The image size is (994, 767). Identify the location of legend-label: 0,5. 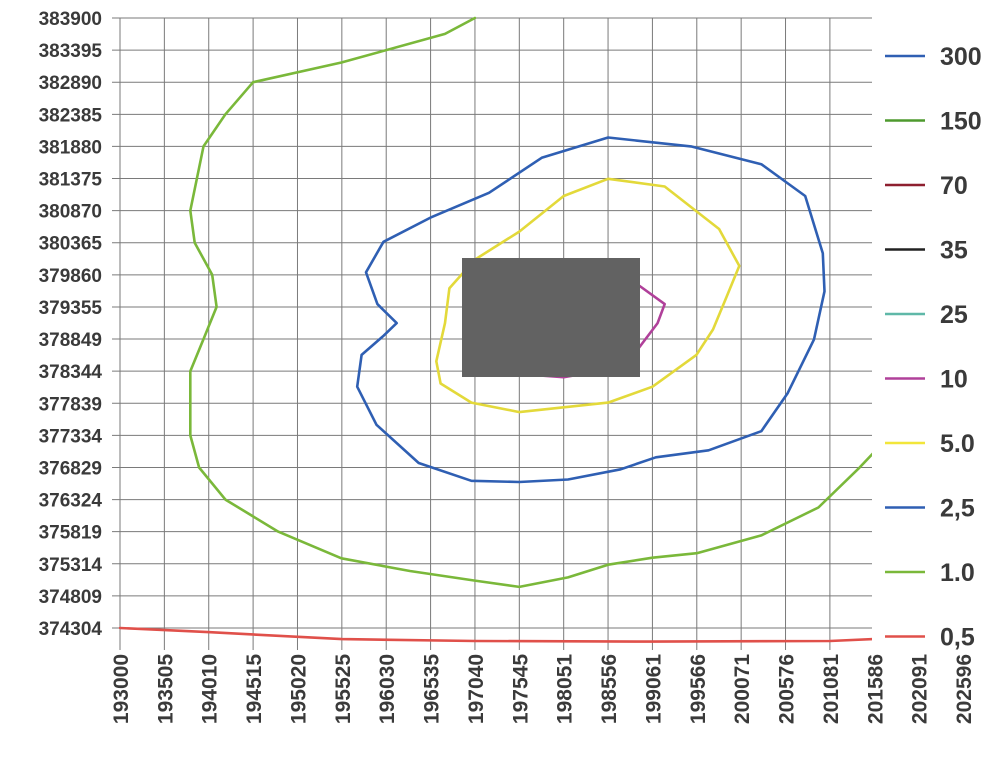
(957, 638).